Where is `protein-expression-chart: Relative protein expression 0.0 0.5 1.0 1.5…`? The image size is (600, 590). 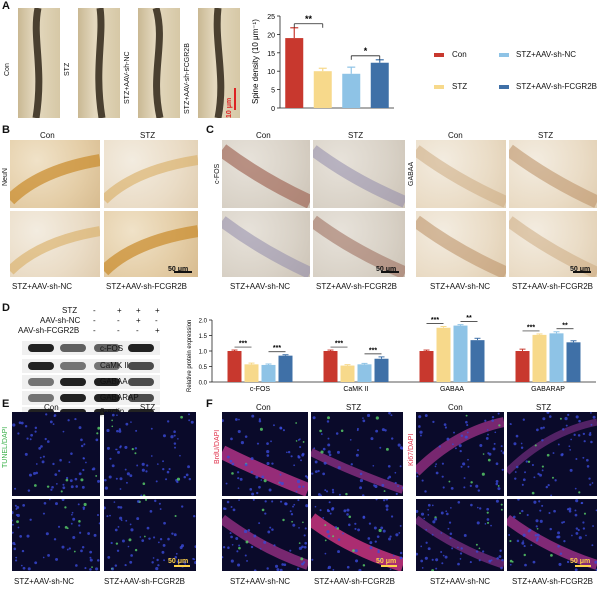 protein-expression-chart: Relative protein expression 0.0 0.5 1.0 1.5… is located at coordinates (391, 354).